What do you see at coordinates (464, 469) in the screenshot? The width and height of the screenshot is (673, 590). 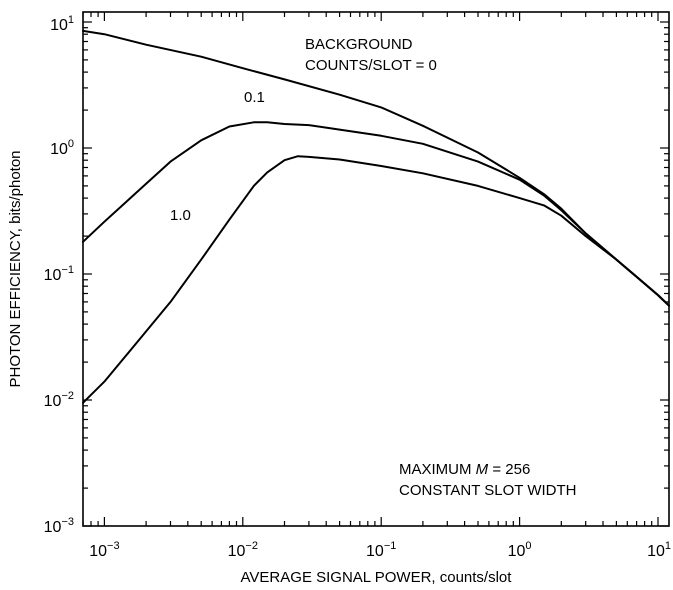 I see `annotation-max-m: MAXIMUM M = 256` at bounding box center [464, 469].